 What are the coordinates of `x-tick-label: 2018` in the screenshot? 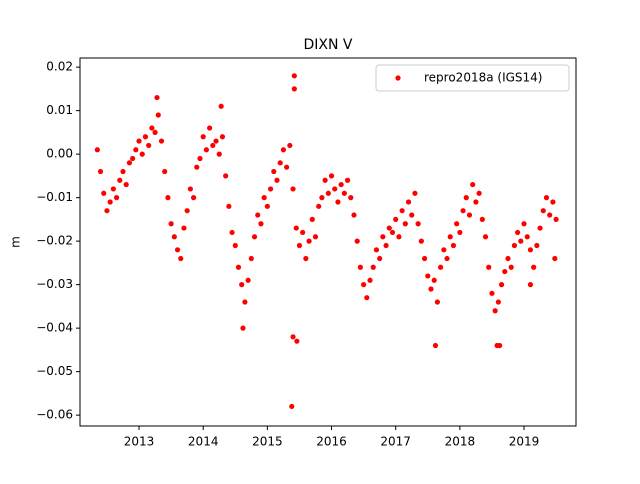 It's located at (460, 442).